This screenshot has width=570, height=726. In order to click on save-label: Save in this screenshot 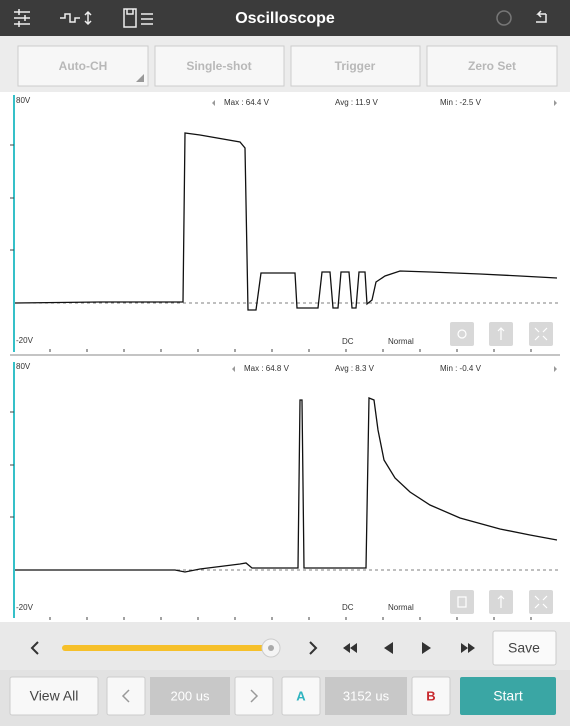, I will do `click(524, 648)`.